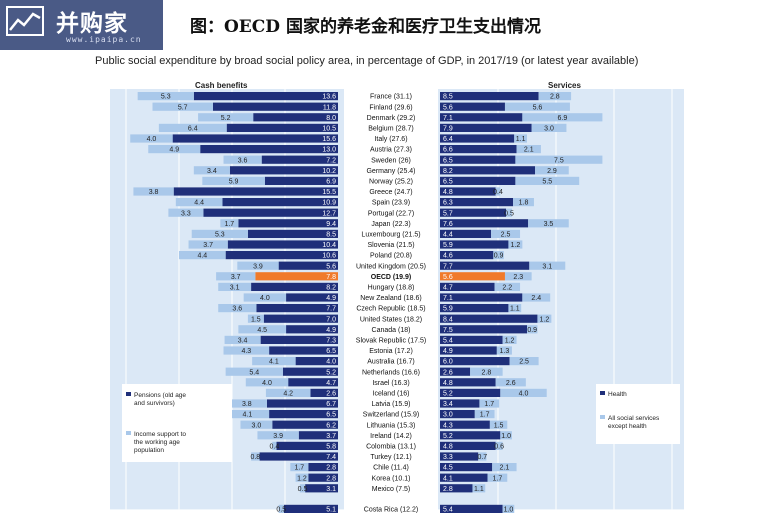  What do you see at coordinates (226, 118) in the screenshot?
I see `income-support-value-label: 5.2` at bounding box center [226, 118].